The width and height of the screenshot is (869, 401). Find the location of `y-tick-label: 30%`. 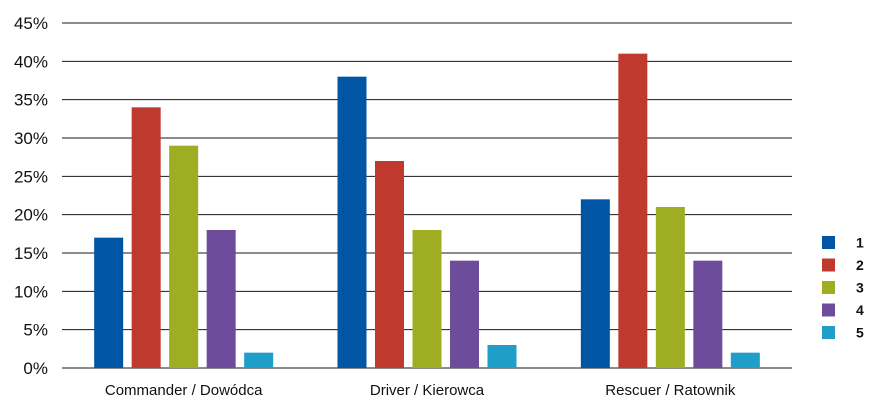

y-tick-label: 30% is located at coordinates (31, 138).